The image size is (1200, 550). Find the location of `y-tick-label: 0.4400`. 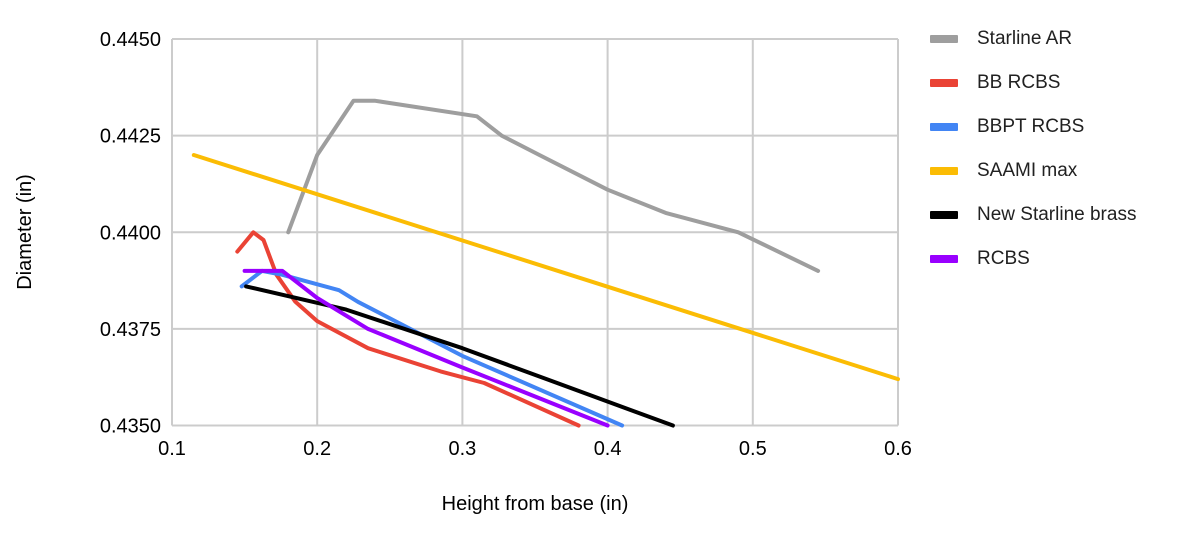

y-tick-label: 0.4400 is located at coordinates (130, 233).